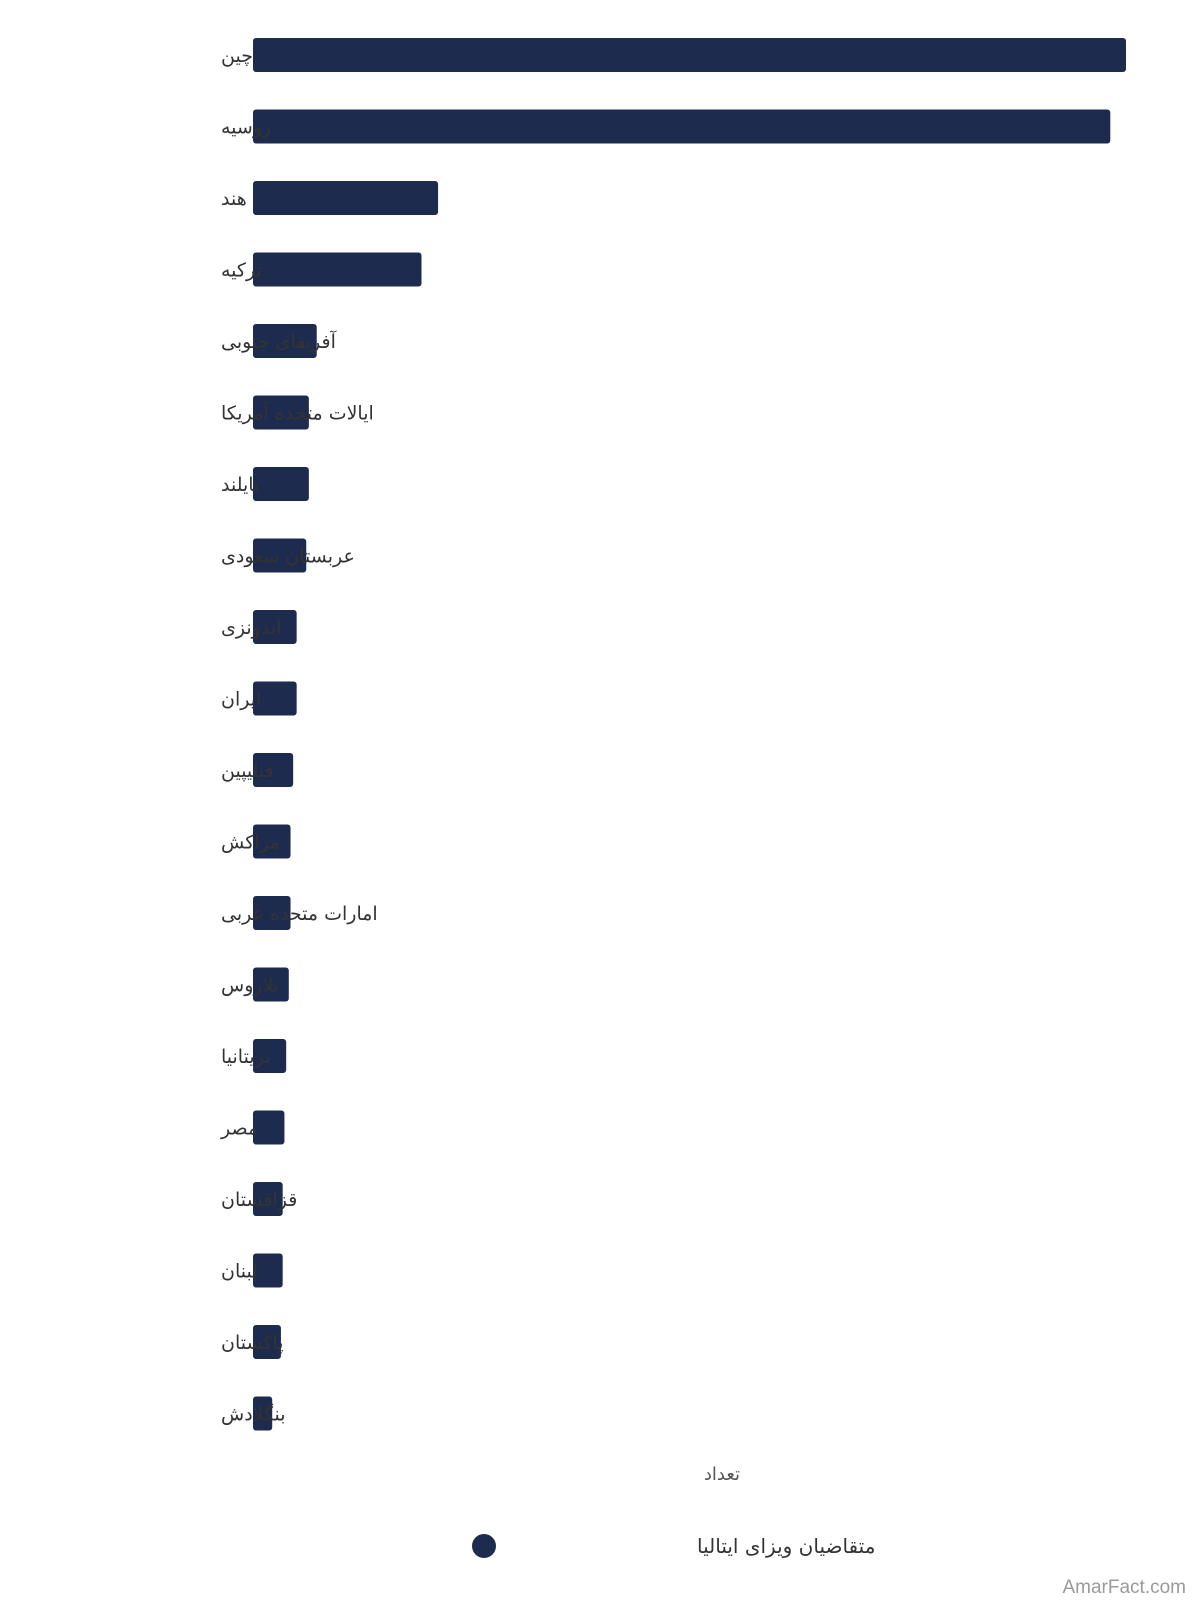 The width and height of the screenshot is (1200, 1600). What do you see at coordinates (250, 843) in the screenshot?
I see `category-label-11: مراکش` at bounding box center [250, 843].